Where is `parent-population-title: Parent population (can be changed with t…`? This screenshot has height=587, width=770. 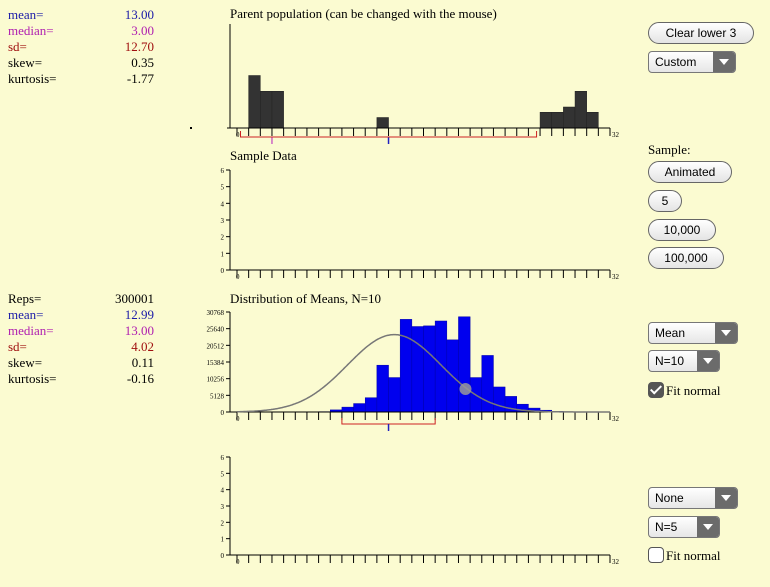
parent-population-title: Parent population (can be changed with t… is located at coordinates (363, 13).